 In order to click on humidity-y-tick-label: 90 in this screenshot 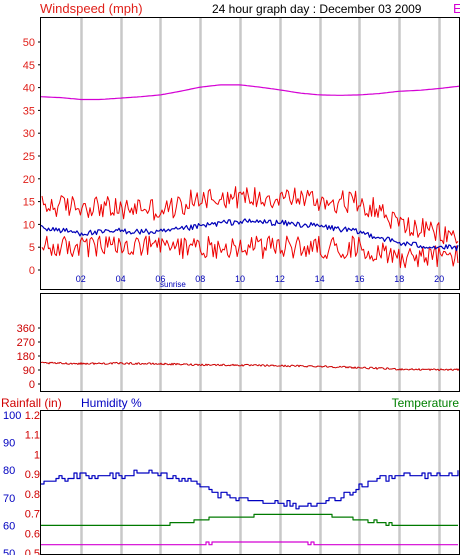, I will do `click(9, 444)`.